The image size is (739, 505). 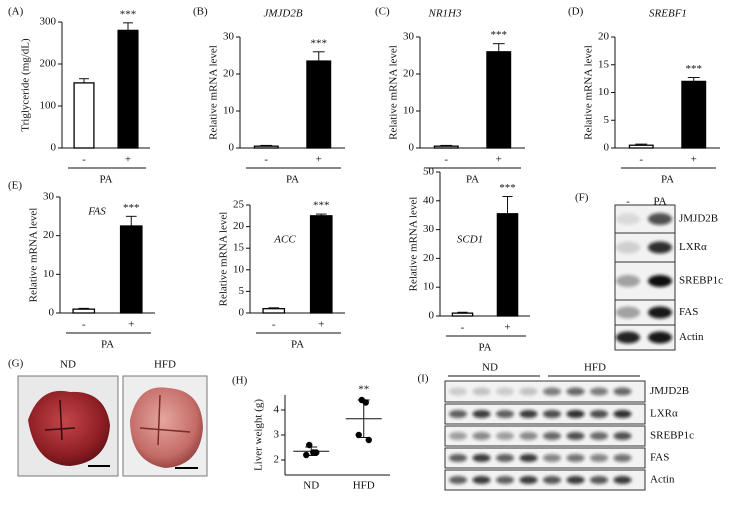 I want to click on y-tick-label: 200, so click(x=48, y=64).